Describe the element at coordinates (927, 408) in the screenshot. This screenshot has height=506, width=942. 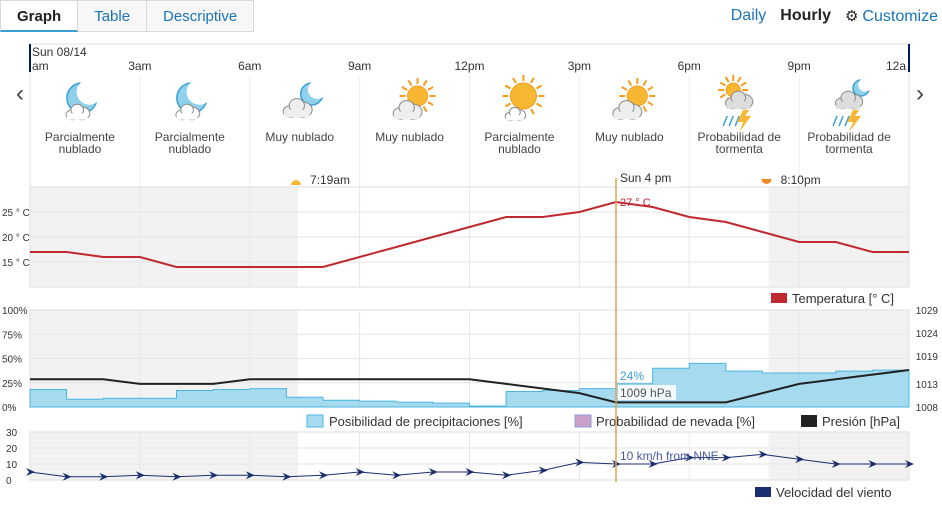
I see `pressure-axis-label: 1008` at that location.